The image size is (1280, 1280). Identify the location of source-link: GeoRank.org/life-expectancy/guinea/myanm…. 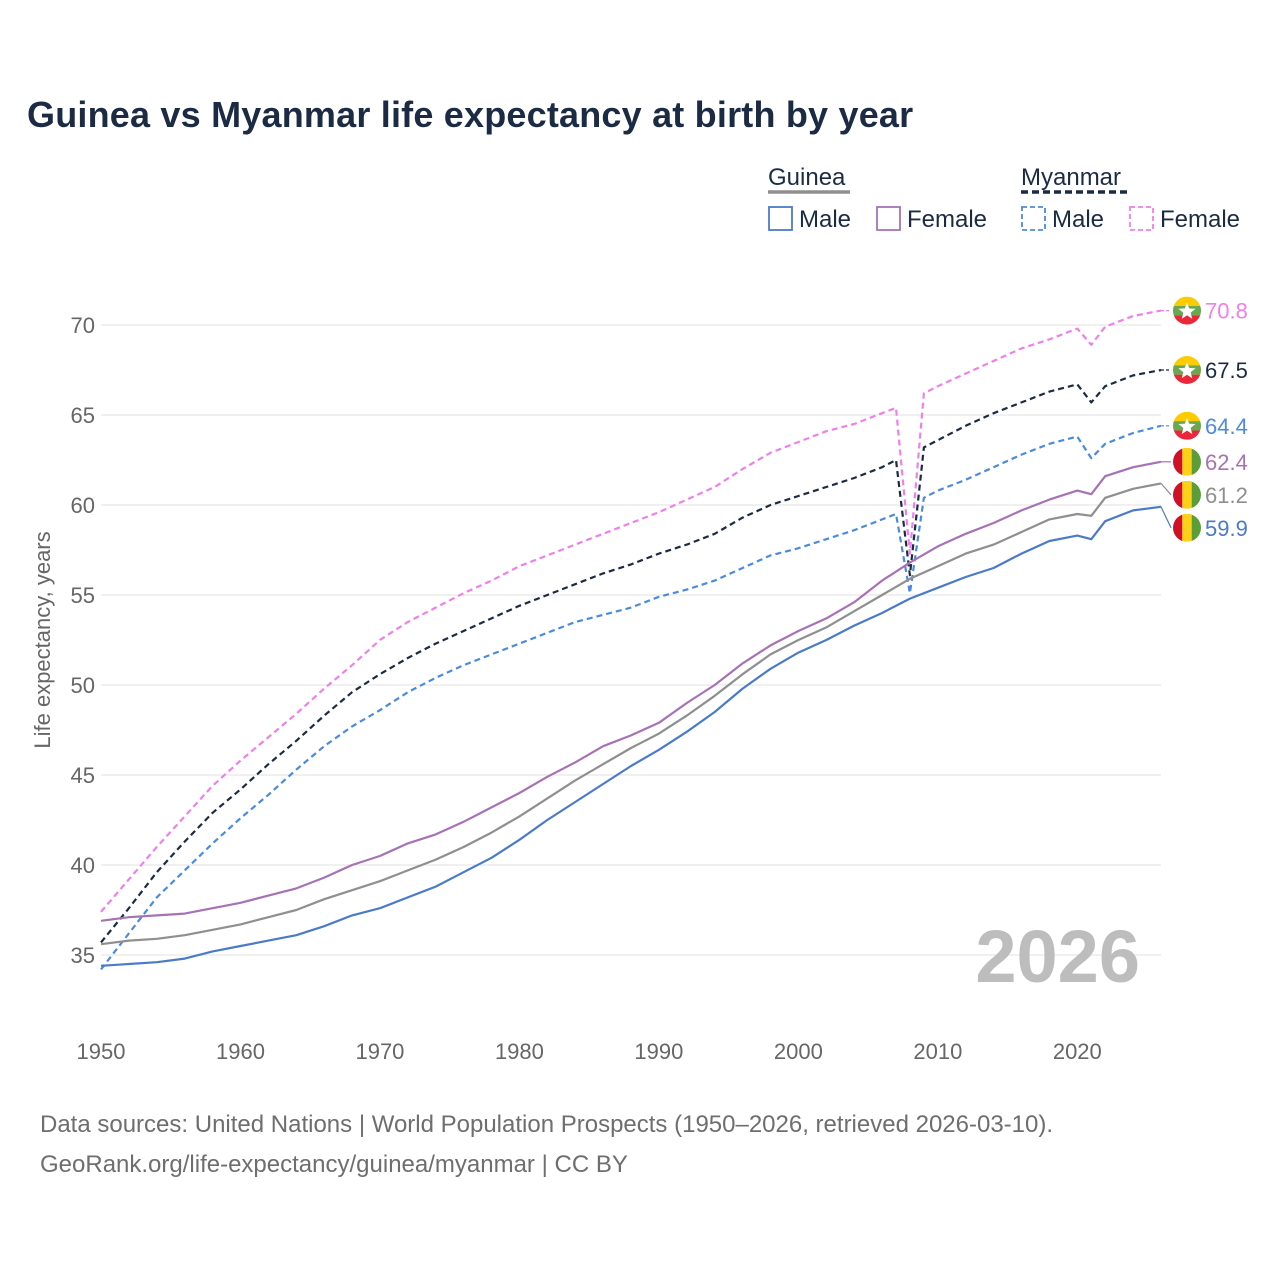
(334, 1164).